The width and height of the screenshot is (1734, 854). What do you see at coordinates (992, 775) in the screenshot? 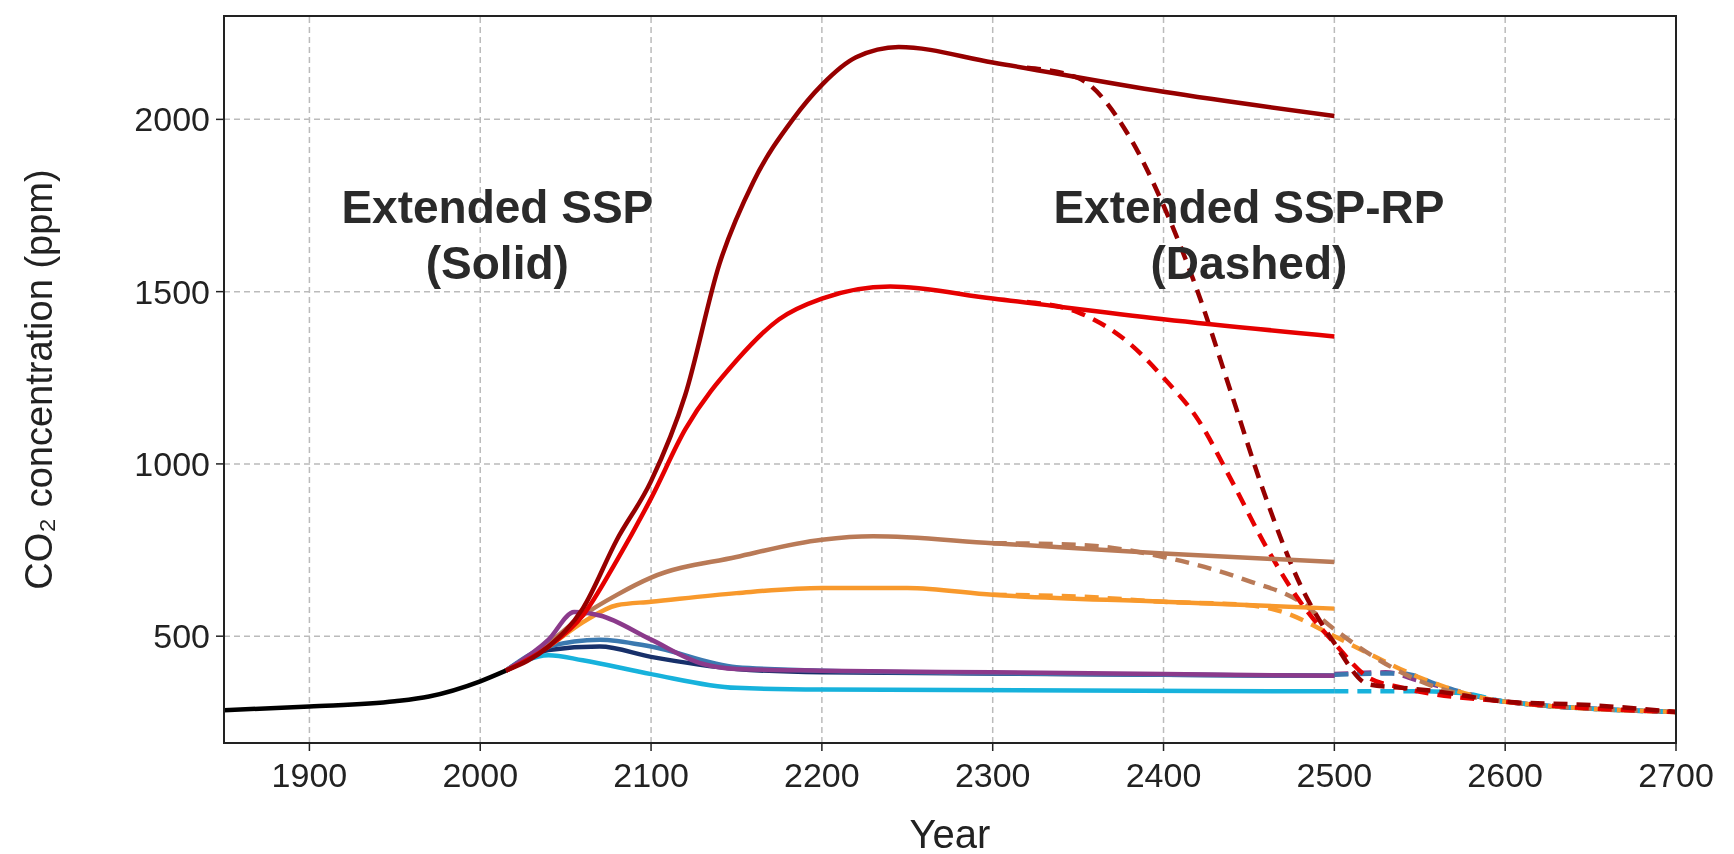
I see `x-tick-label: 2300` at bounding box center [992, 775].